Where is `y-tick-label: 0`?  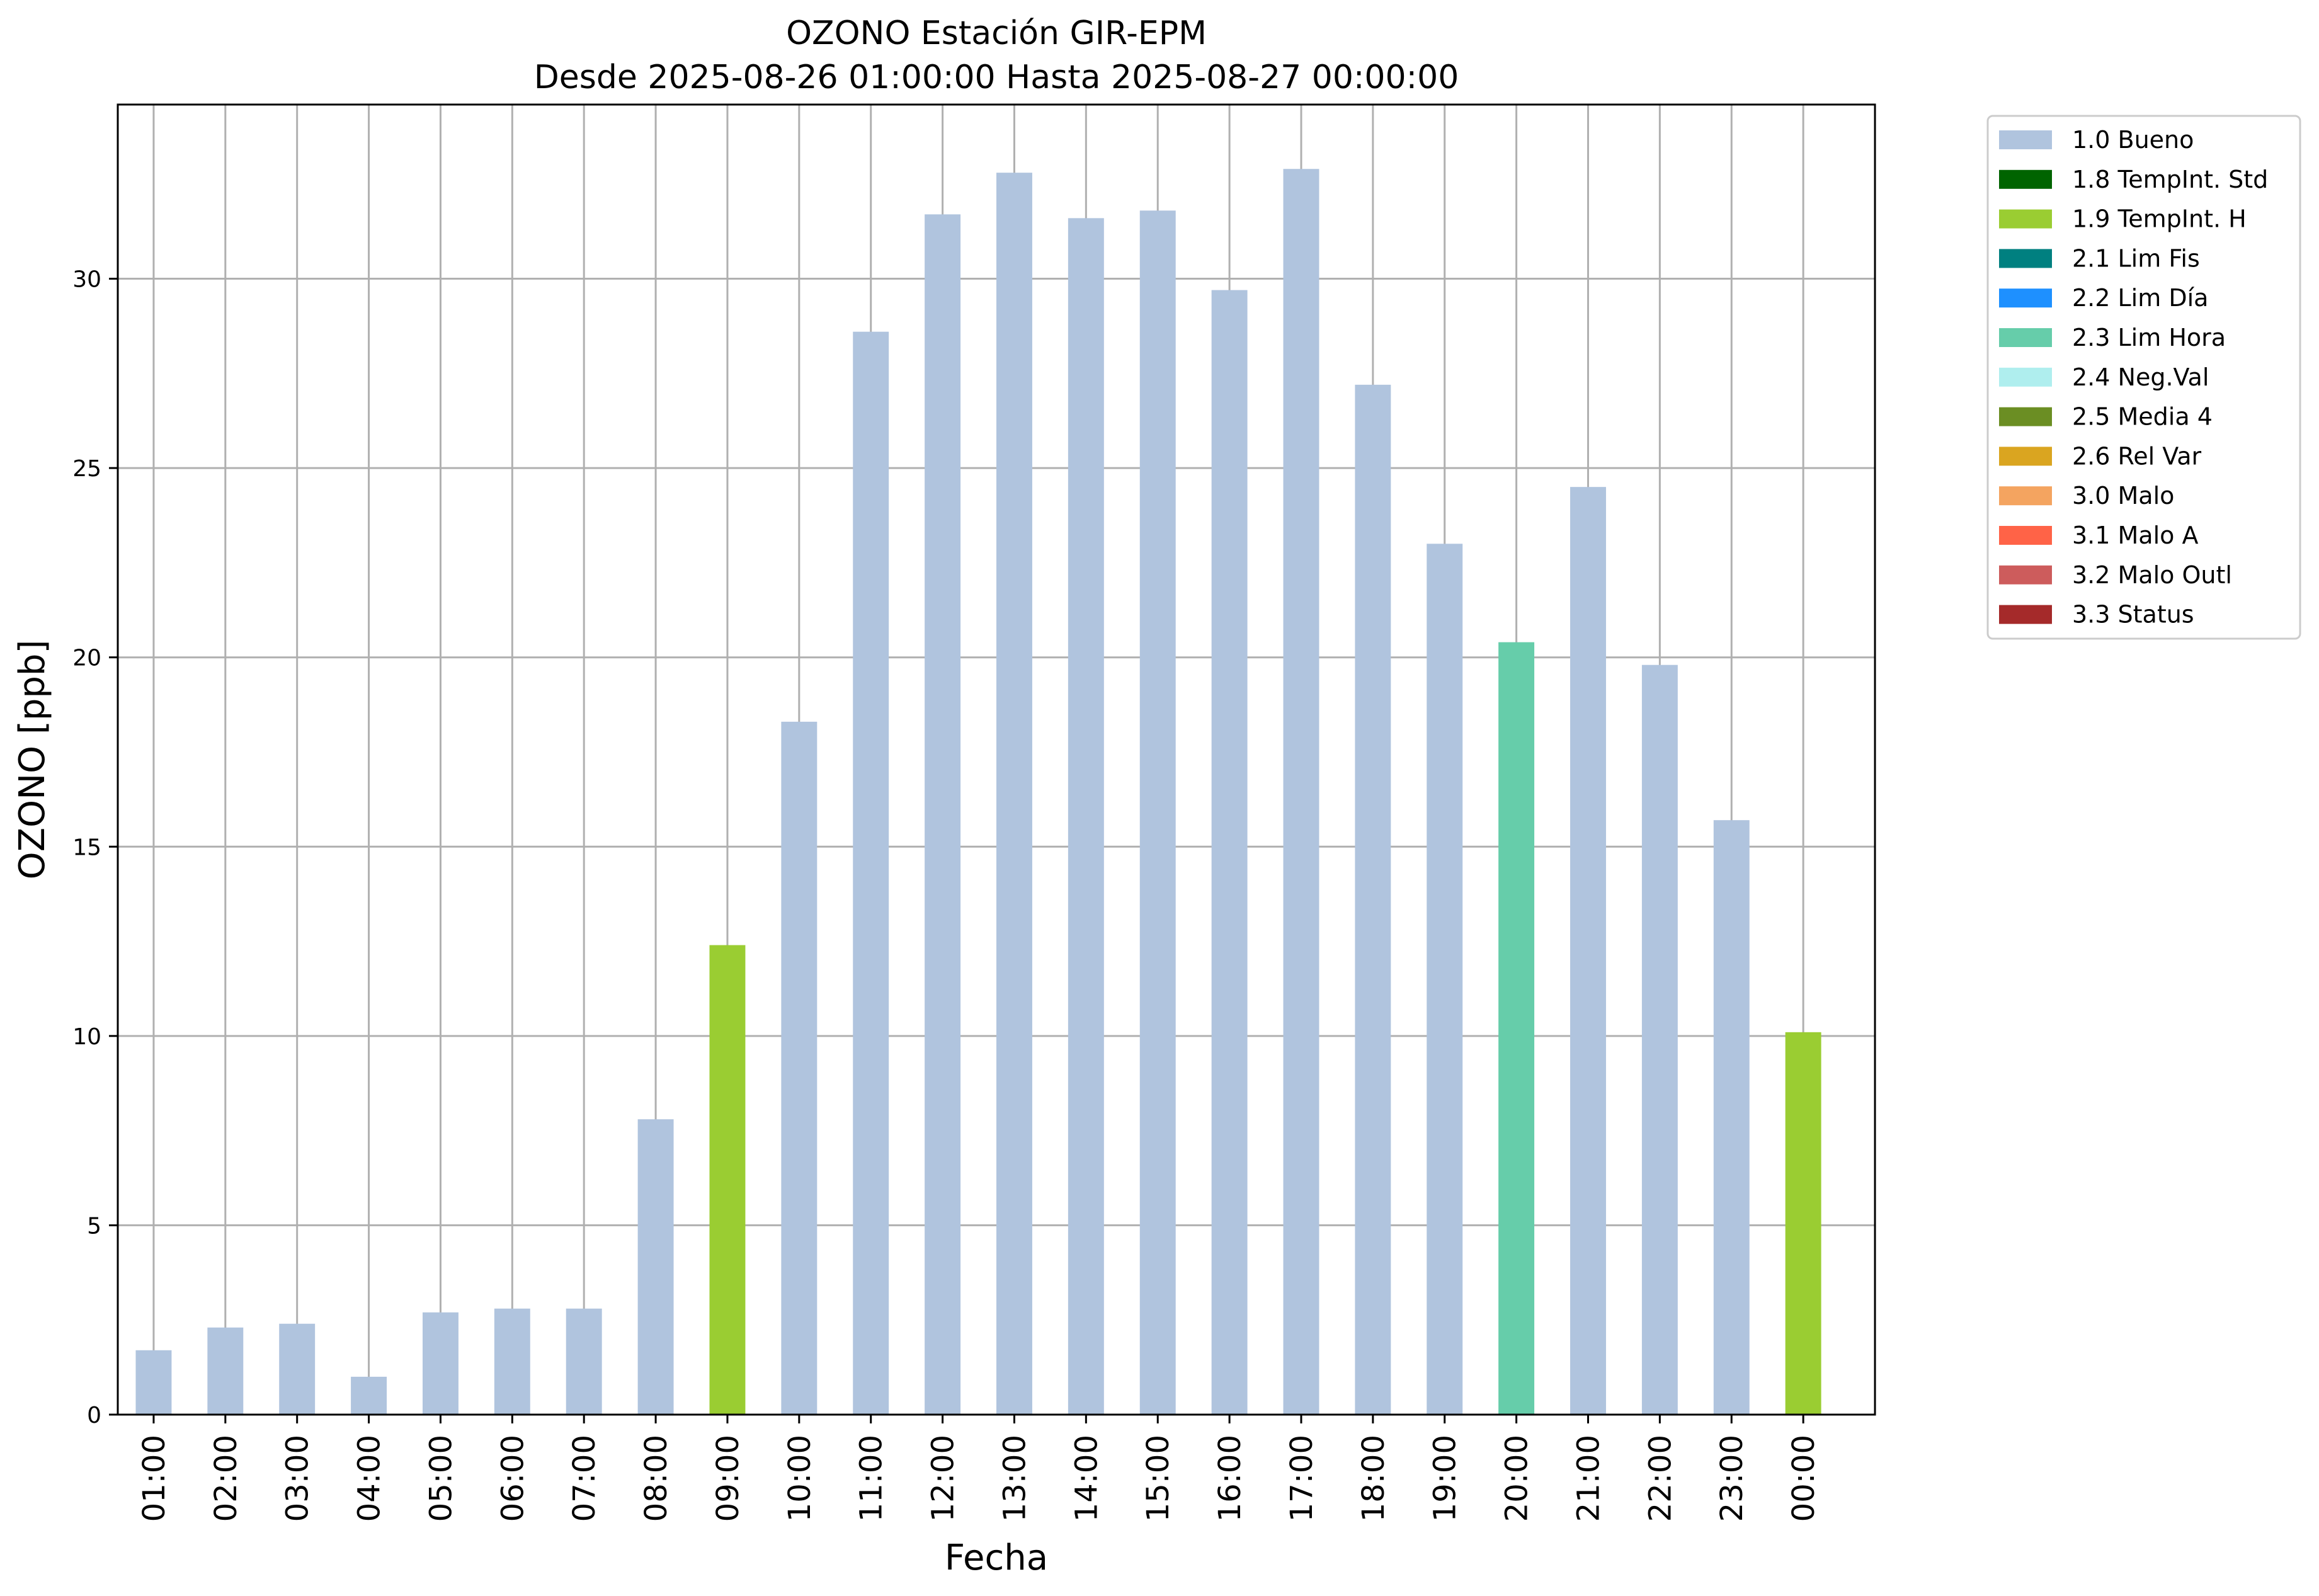
y-tick-label: 0 is located at coordinates (94, 1415).